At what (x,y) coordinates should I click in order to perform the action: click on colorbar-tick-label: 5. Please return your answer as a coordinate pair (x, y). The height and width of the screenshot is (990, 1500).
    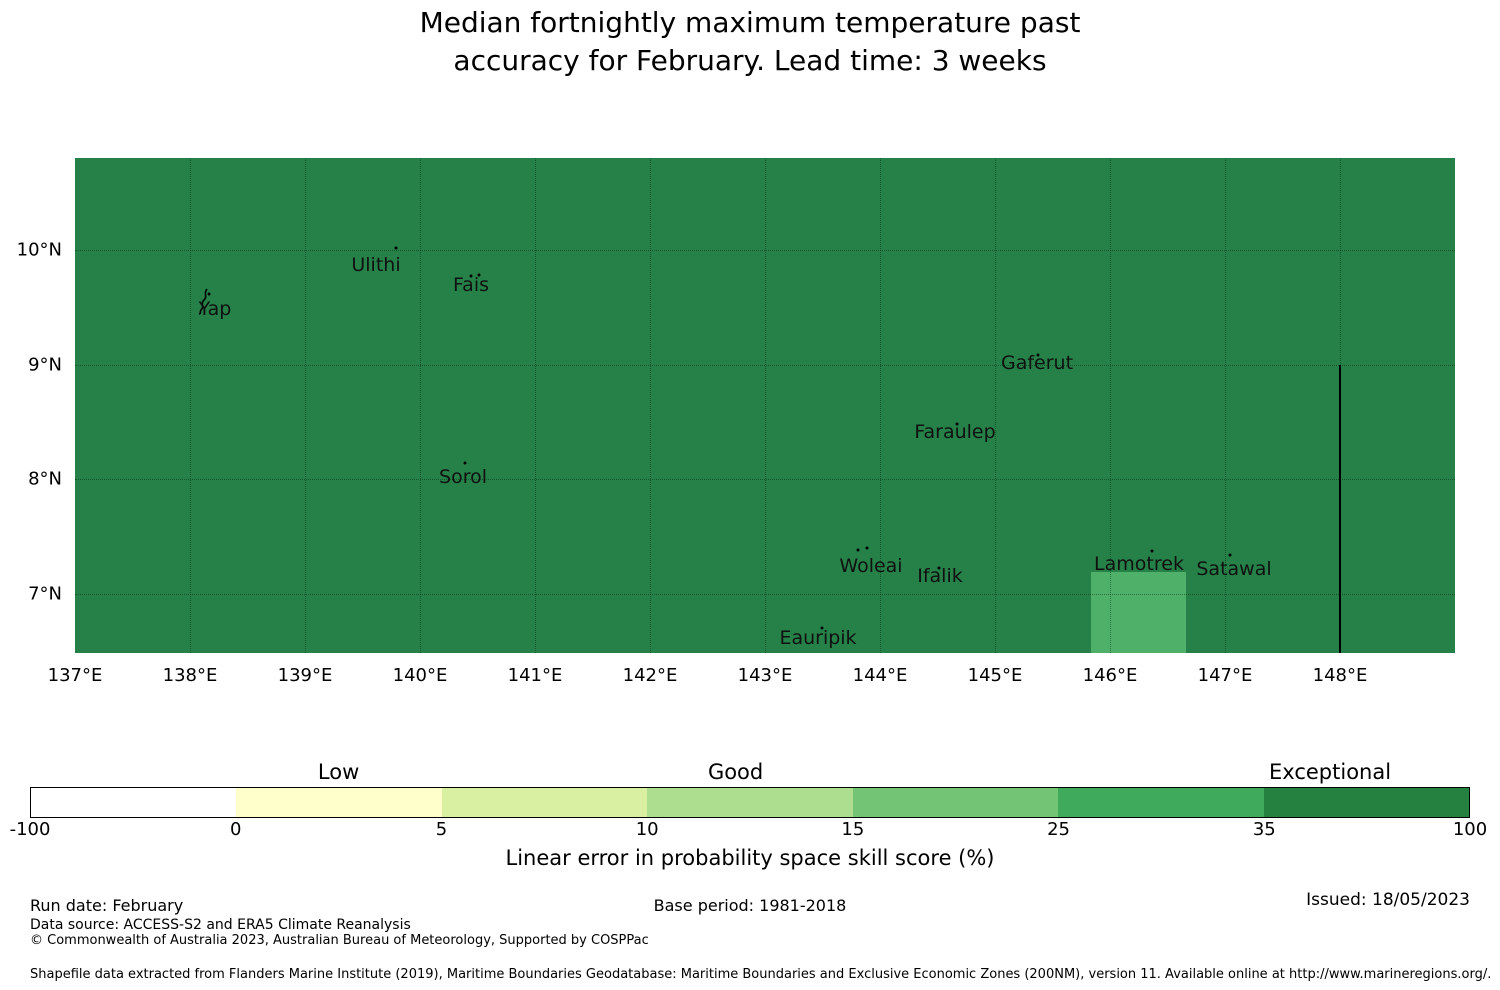
    Looking at the image, I should click on (441, 829).